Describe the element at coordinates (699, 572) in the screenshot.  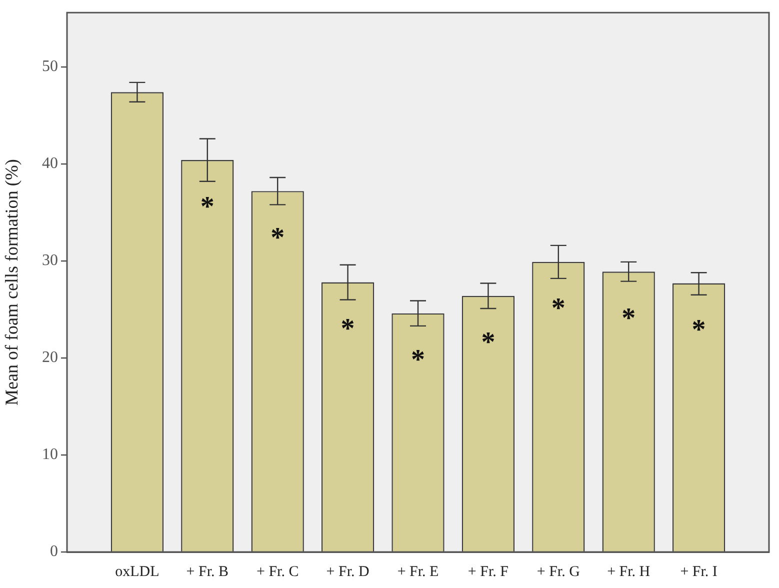
I see `x-tick-label: + Fr. I` at that location.